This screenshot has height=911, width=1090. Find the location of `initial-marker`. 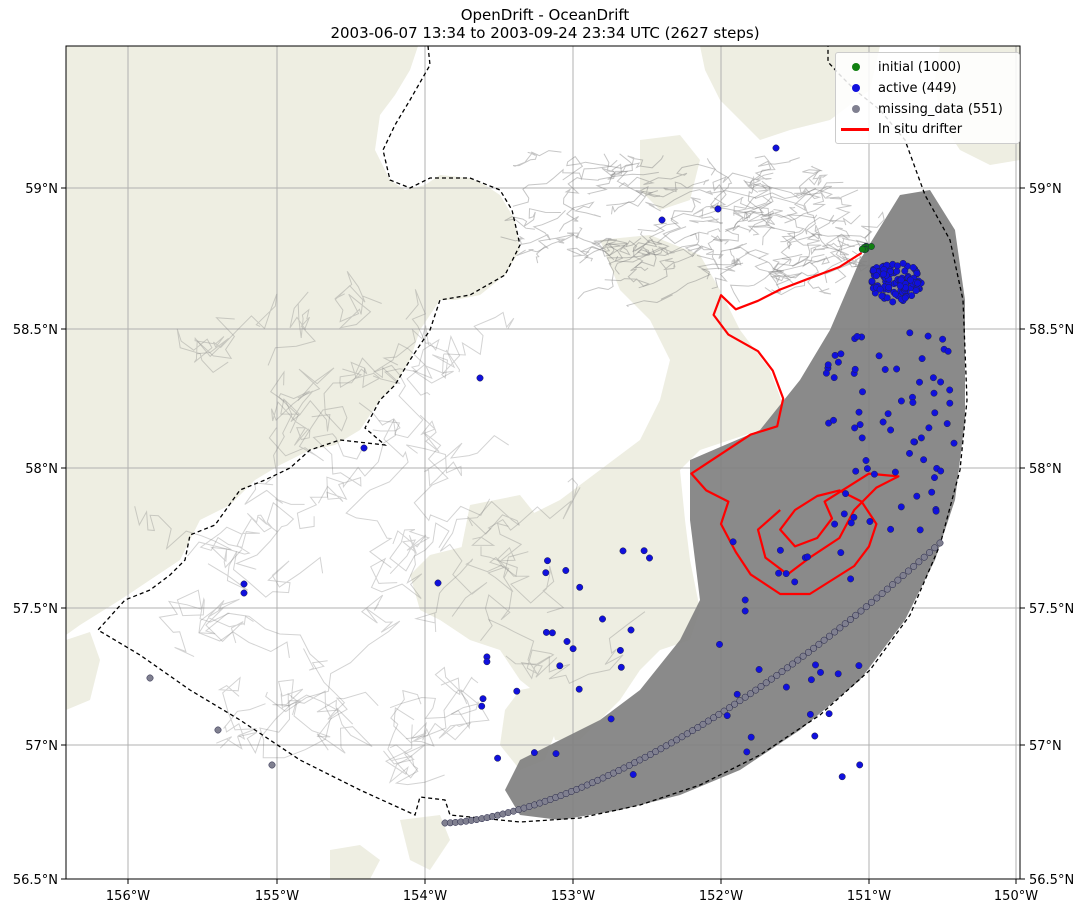

initial-marker is located at coordinates (862, 249).